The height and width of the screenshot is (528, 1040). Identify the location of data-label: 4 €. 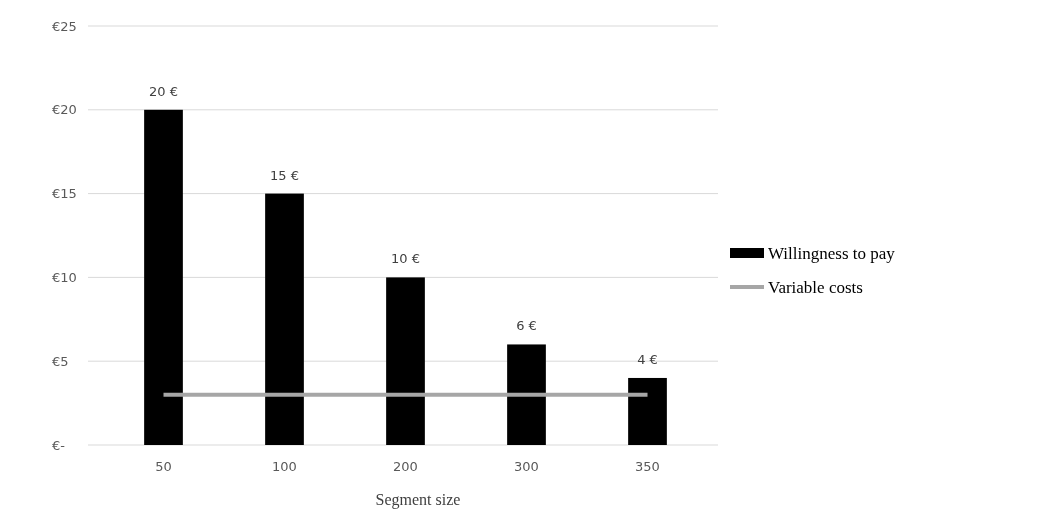
(647, 359).